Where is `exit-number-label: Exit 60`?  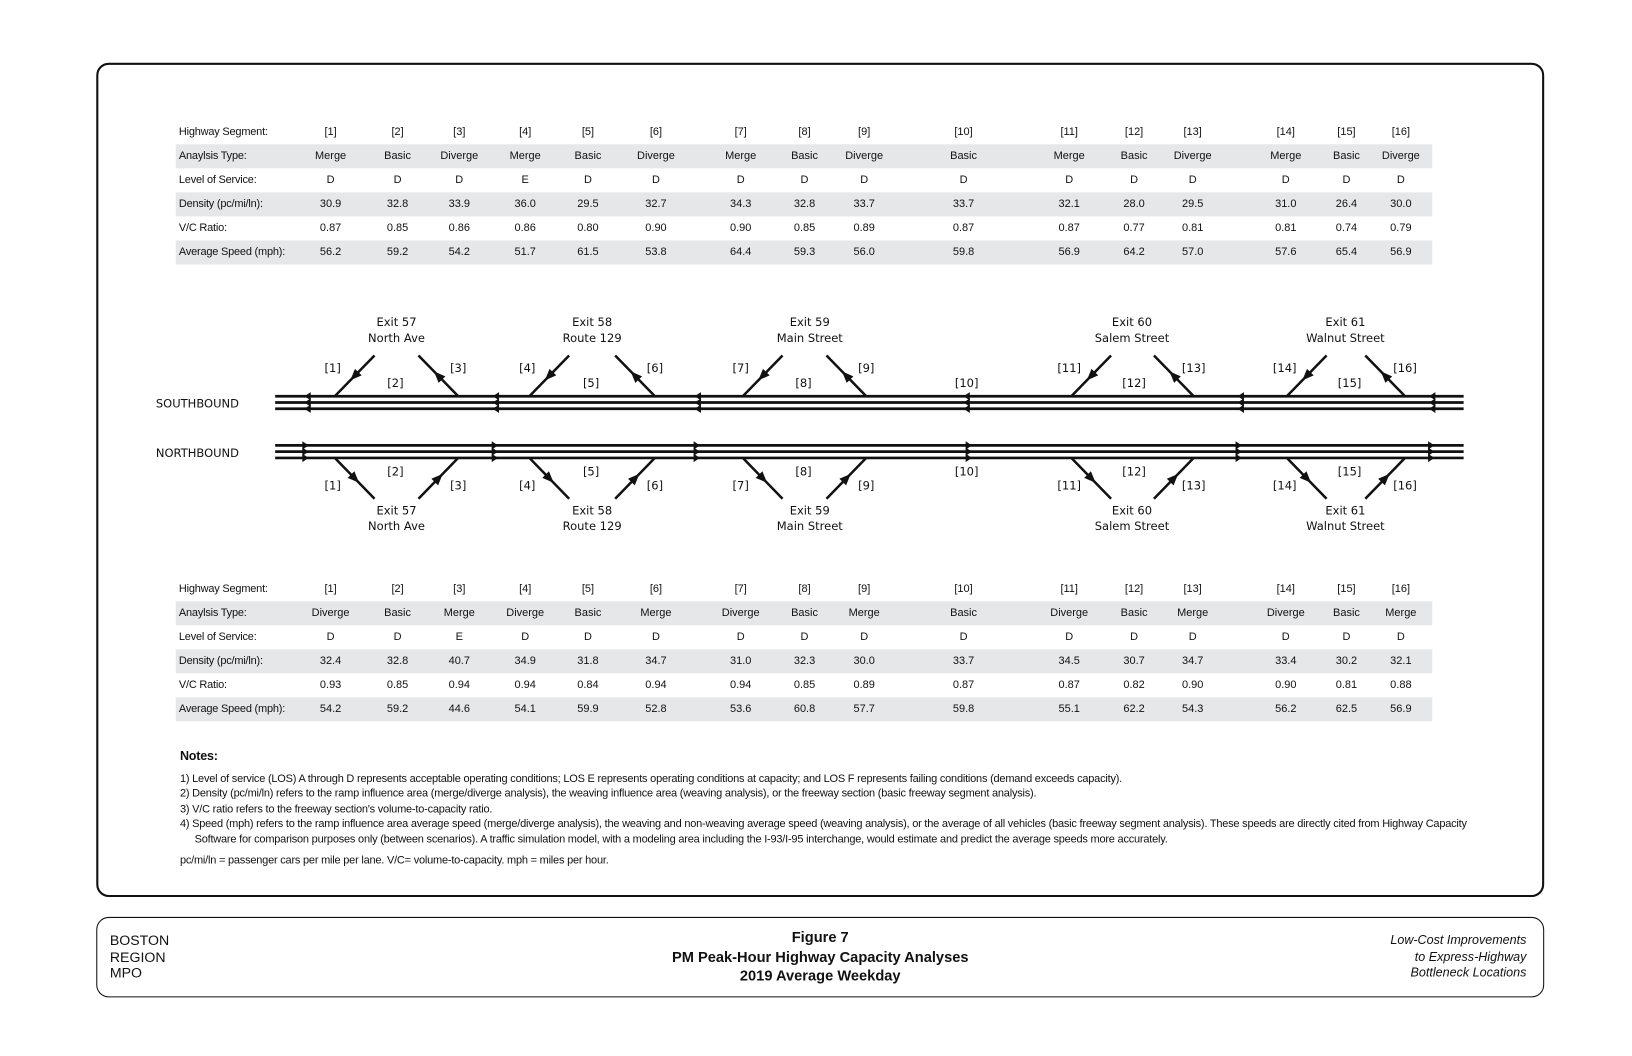 exit-number-label: Exit 60 is located at coordinates (1132, 322).